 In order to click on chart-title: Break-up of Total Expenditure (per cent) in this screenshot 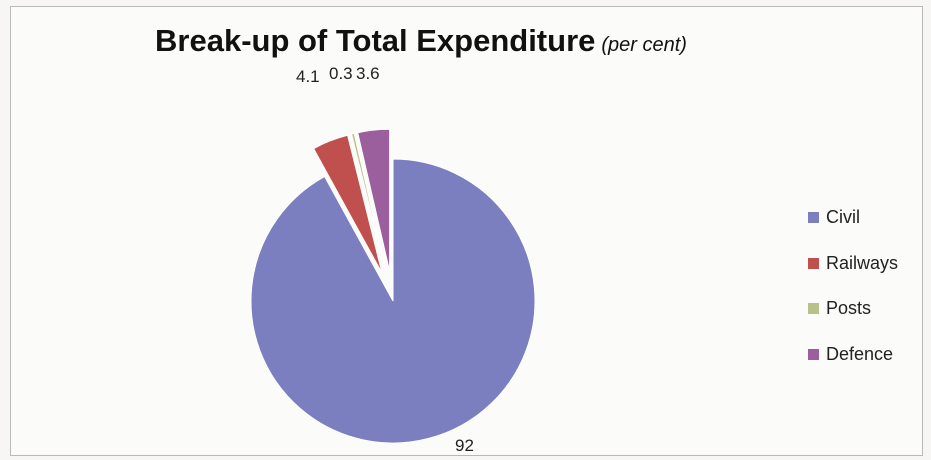, I will do `click(421, 41)`.